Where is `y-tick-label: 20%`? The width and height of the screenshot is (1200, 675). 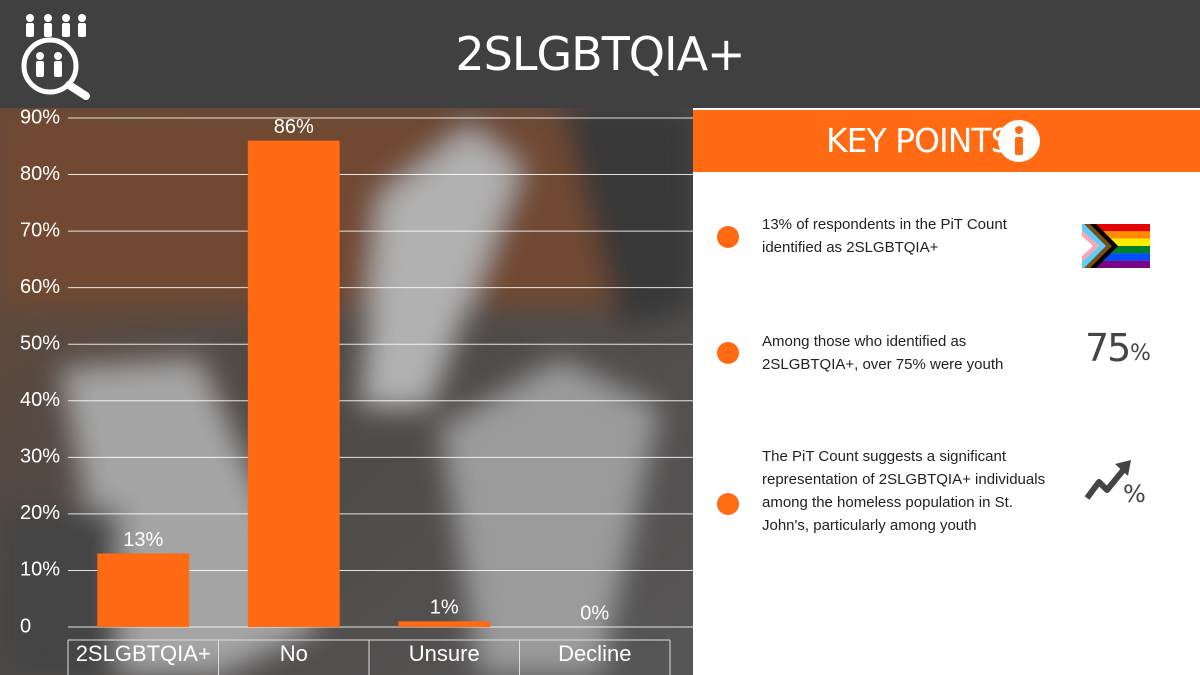
y-tick-label: 20% is located at coordinates (40, 513).